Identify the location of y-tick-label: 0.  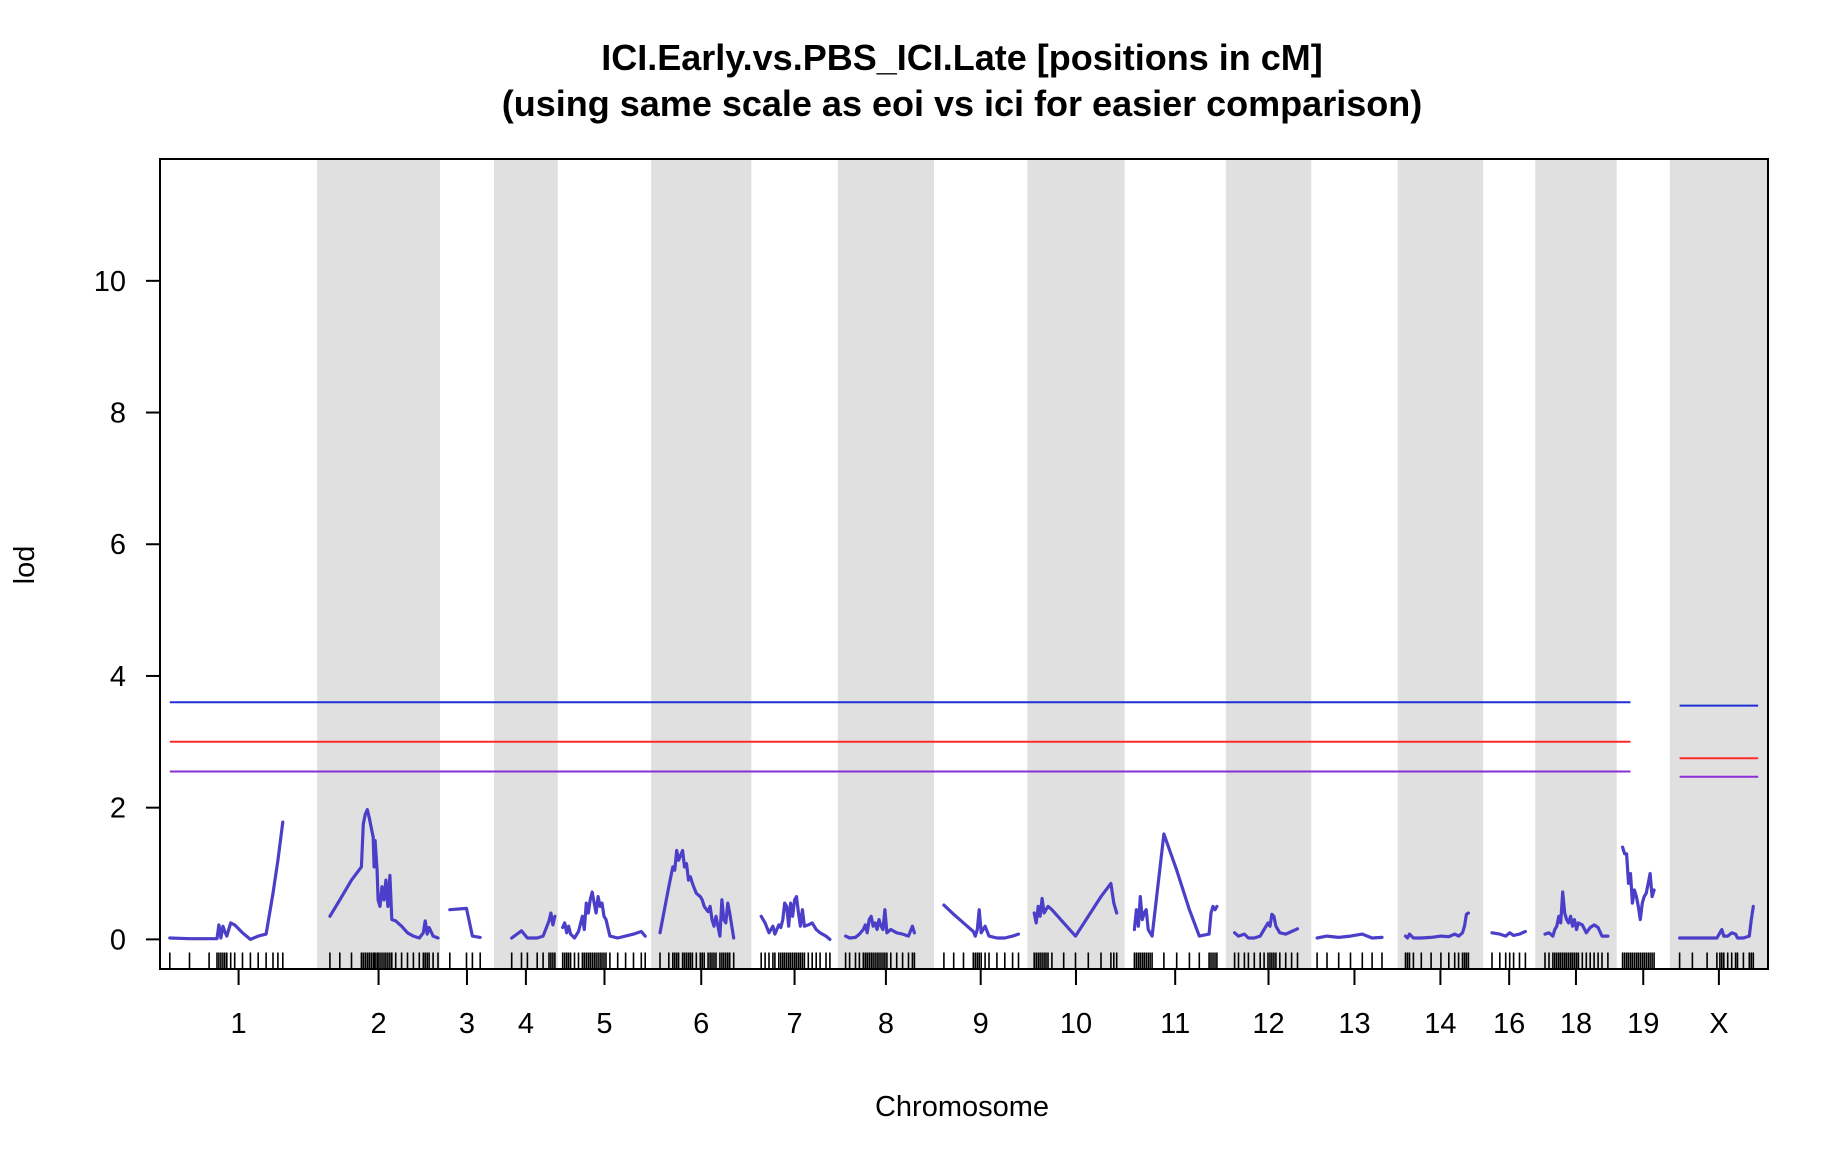
(118, 940).